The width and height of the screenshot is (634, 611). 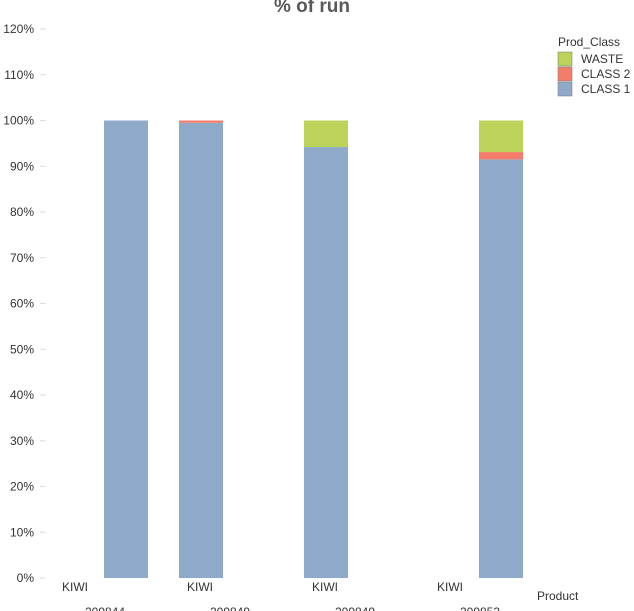 I want to click on legend-label: CLASS 2, so click(x=606, y=74).